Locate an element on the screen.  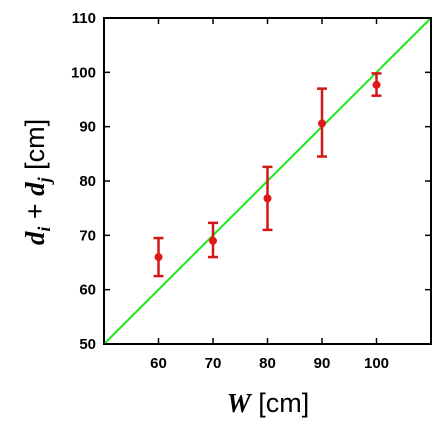
y-axis-label: di​ + dj​ [cm] is located at coordinates (37, 182).